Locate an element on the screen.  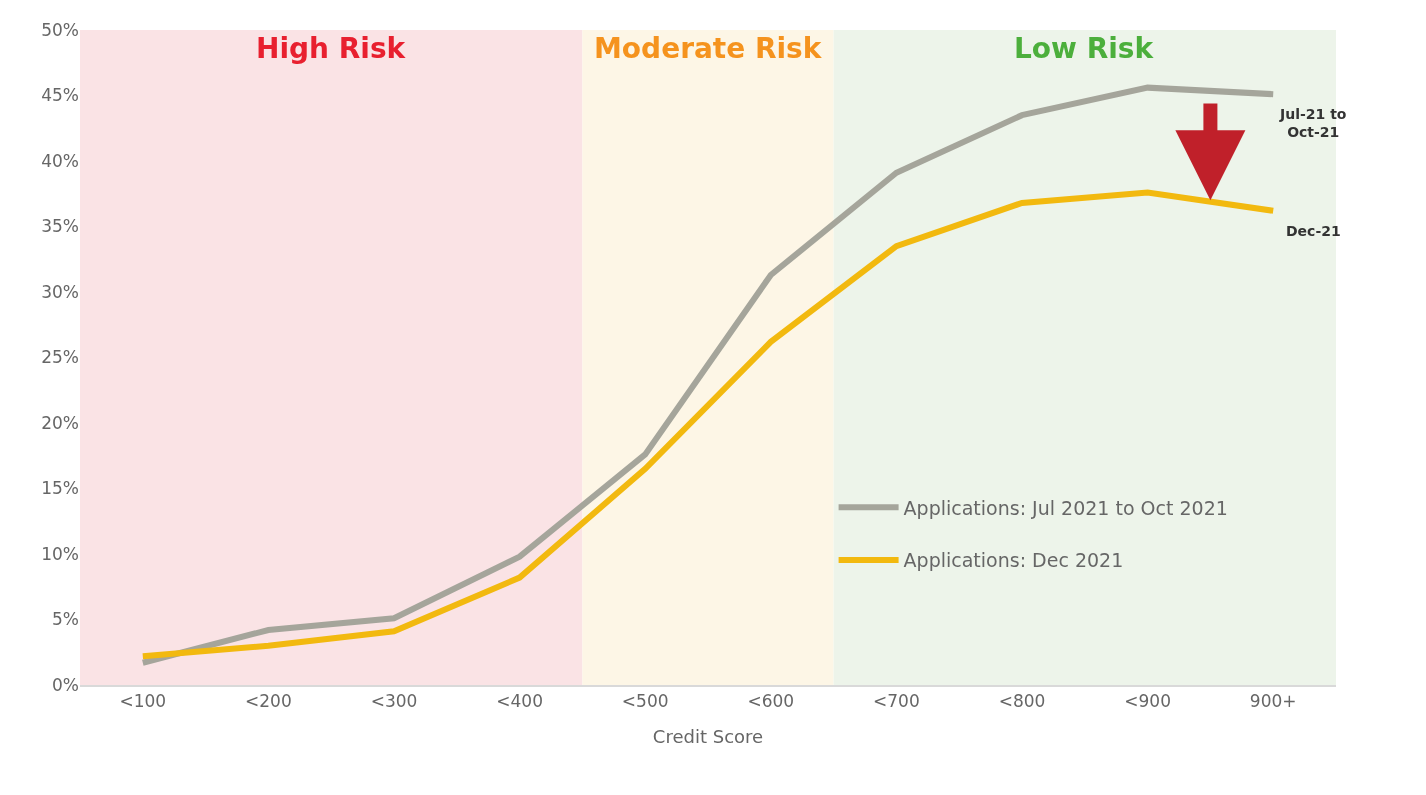
x-tick-label: <300 is located at coordinates (394, 701).